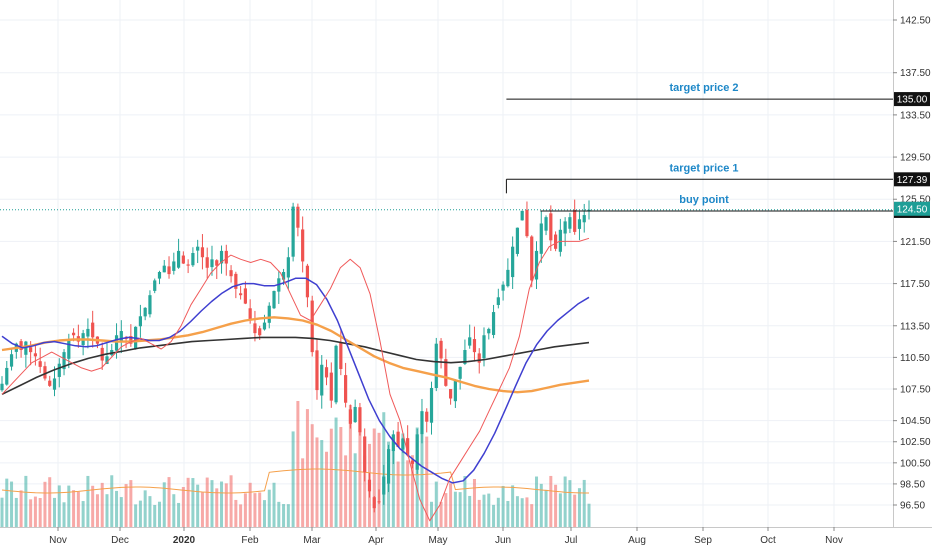  I want to click on y-tick-label: 125.50, so click(915, 200).